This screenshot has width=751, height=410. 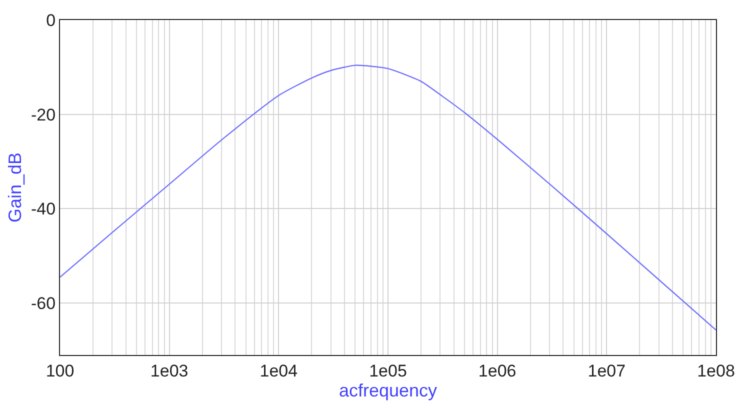 I want to click on x-axis-title: acfrequency, so click(x=388, y=390).